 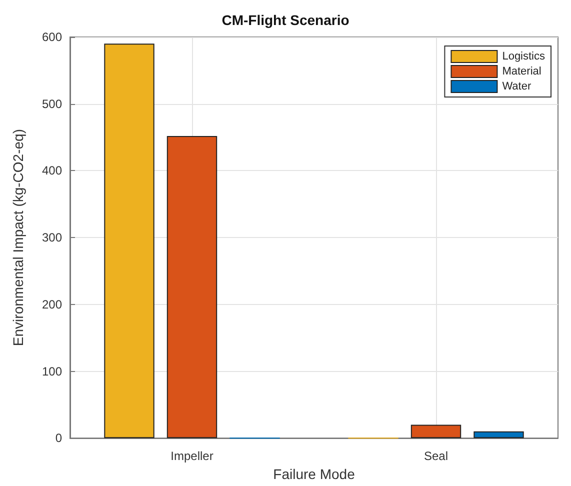 I want to click on y-tick-label: 200, so click(x=52, y=304).